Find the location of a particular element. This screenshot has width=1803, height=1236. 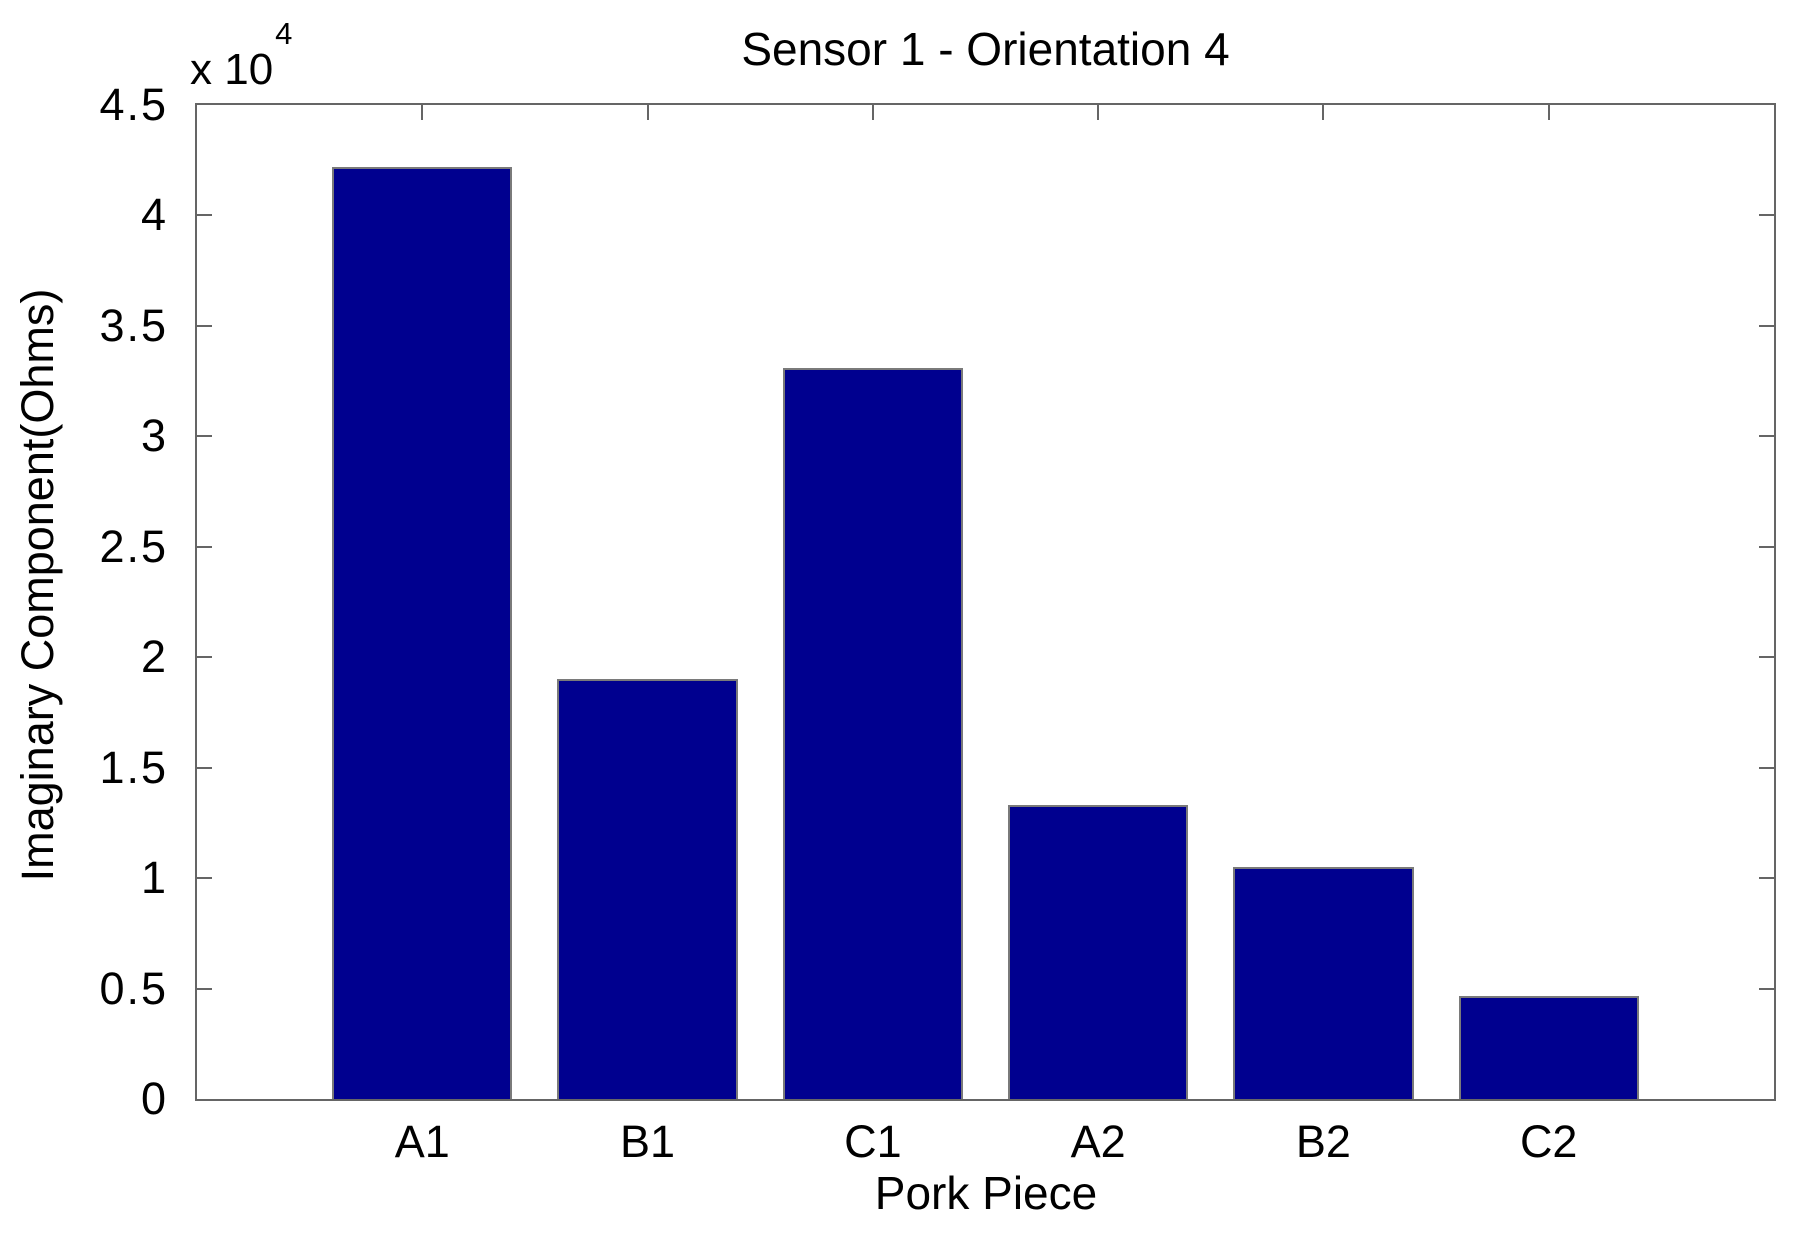

x-tick-label-b1: B1 is located at coordinates (648, 1141).